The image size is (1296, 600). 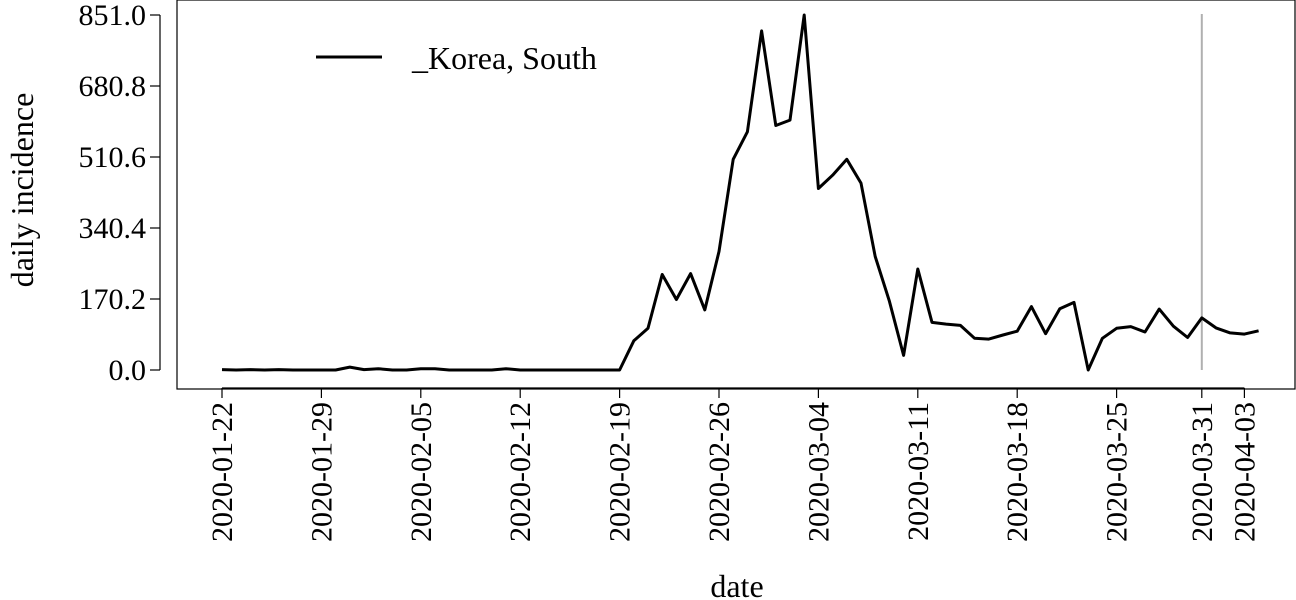 I want to click on legend-label: _Korea, South, so click(x=504, y=58).